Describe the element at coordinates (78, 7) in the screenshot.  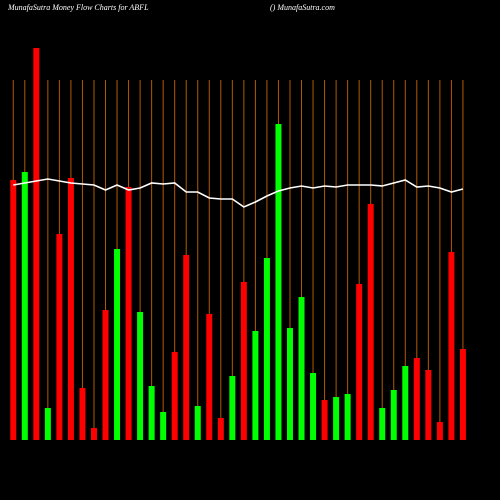
I see `chart-title: MunafaSutra Money Flow Charts for ABFL` at that location.